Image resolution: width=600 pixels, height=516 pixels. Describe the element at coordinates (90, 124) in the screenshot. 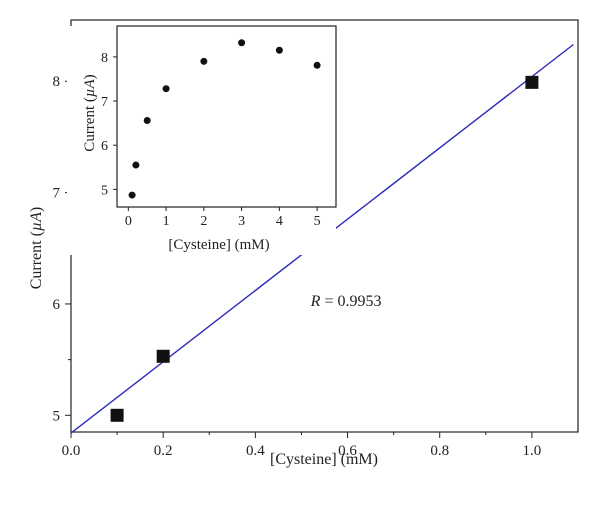

I see `inset-y-axis-label-prefix: Current (` at that location.